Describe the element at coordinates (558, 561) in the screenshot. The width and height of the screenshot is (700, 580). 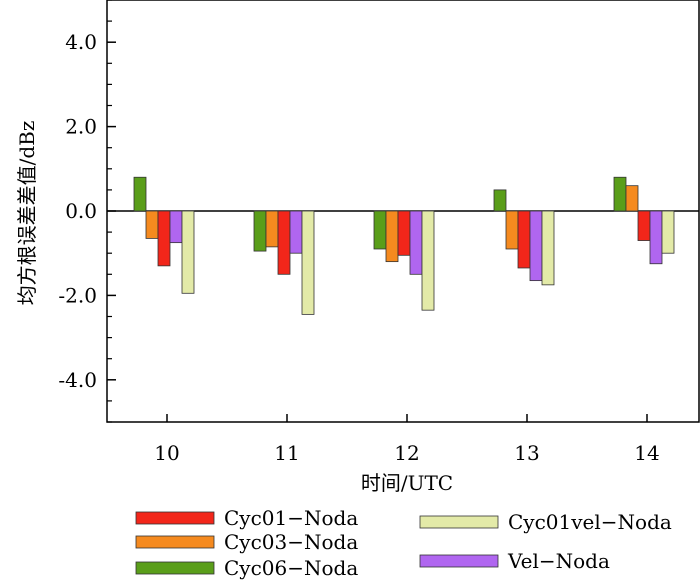
I see `legend-label: Vel−Noda` at that location.